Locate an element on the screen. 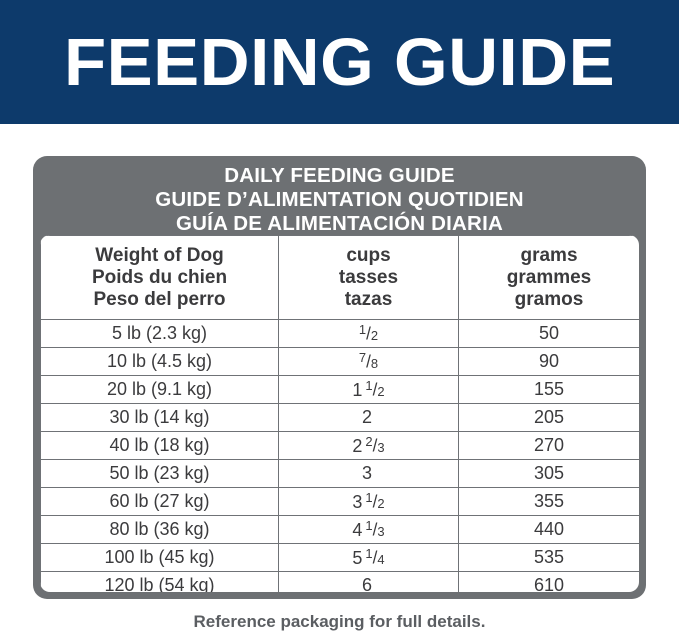 Image resolution: width=679 pixels, height=638 pixels. cell-cups: 1/2 is located at coordinates (368, 333).